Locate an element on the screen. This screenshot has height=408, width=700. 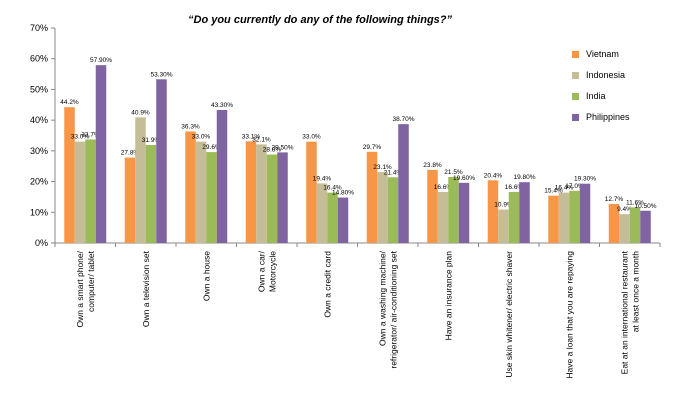
data-label: 28.8% is located at coordinates (272, 150).